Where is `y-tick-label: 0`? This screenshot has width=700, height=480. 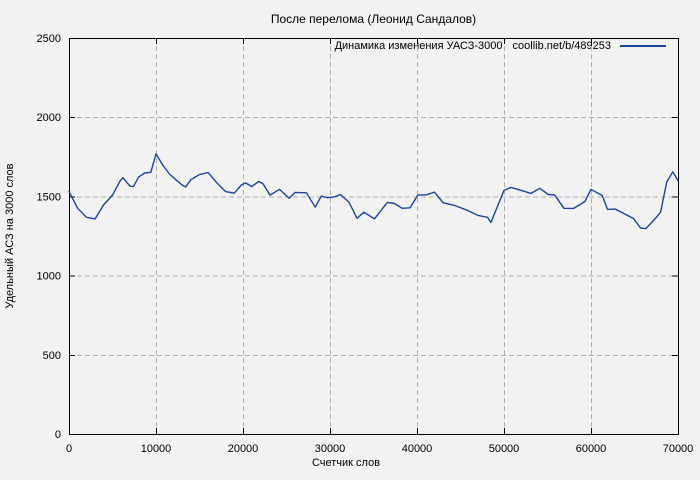
y-tick-label: 0 is located at coordinates (58, 435).